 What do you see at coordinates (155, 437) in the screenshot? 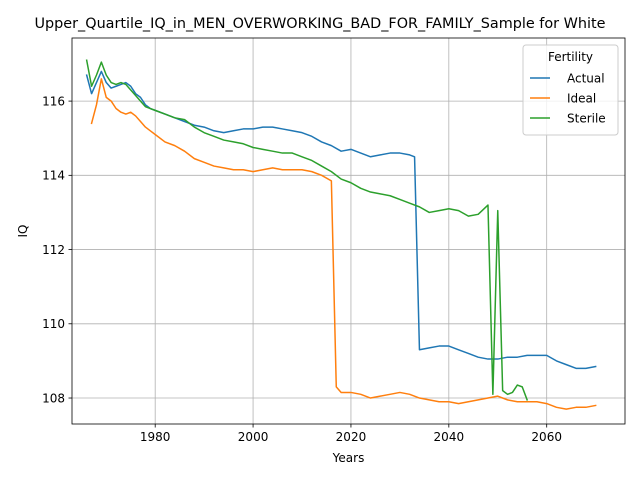
I see `x-tick-label: 1980` at bounding box center [155, 437].